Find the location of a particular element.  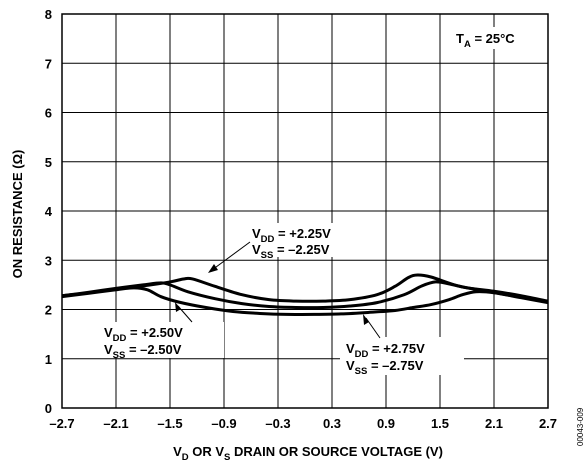

figure-id: 00043-009 is located at coordinates (580, 426).